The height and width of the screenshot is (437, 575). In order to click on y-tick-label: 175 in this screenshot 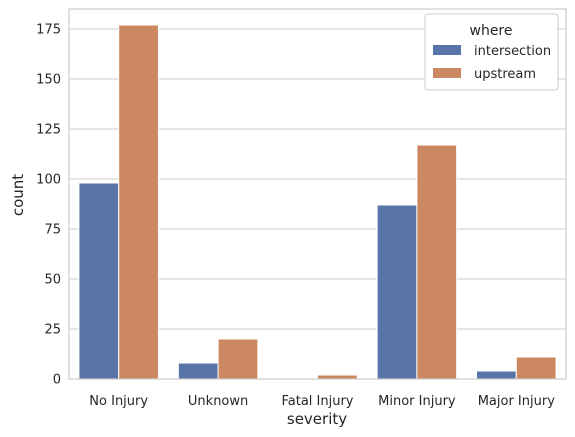, I will do `click(48, 30)`.